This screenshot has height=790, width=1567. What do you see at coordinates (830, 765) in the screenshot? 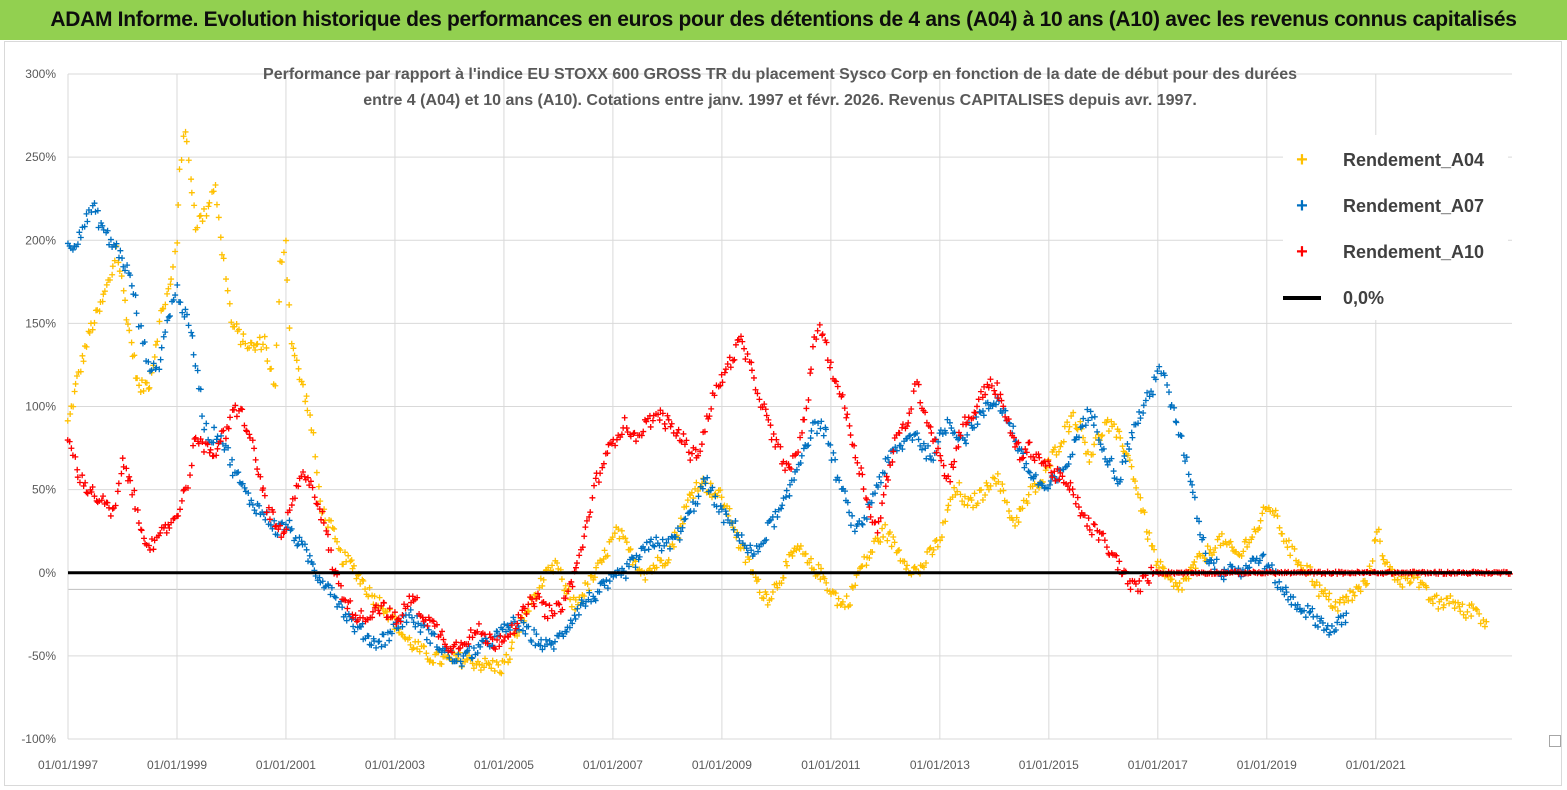
I see `x-tick-label: 01/01/2011` at bounding box center [830, 765].